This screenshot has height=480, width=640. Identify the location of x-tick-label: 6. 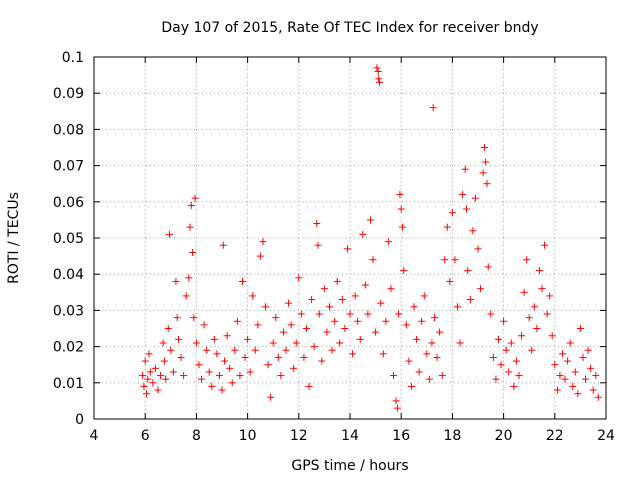
(145, 436).